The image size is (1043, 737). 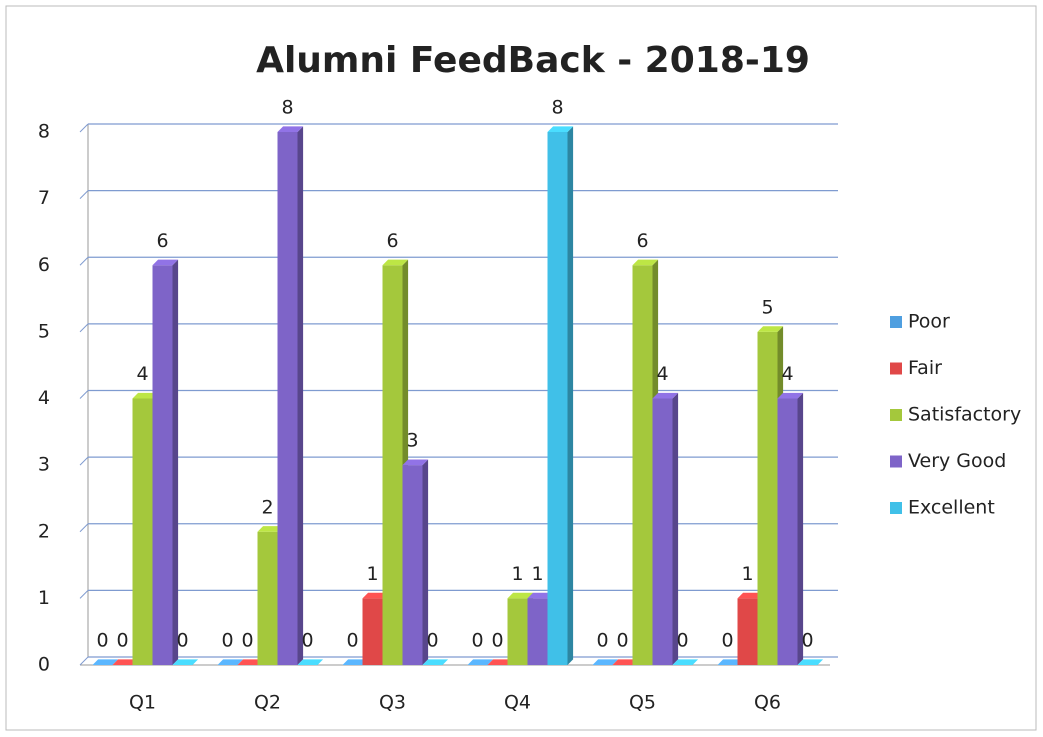 What do you see at coordinates (951, 508) in the screenshot?
I see `legend-label: Excellent` at bounding box center [951, 508].